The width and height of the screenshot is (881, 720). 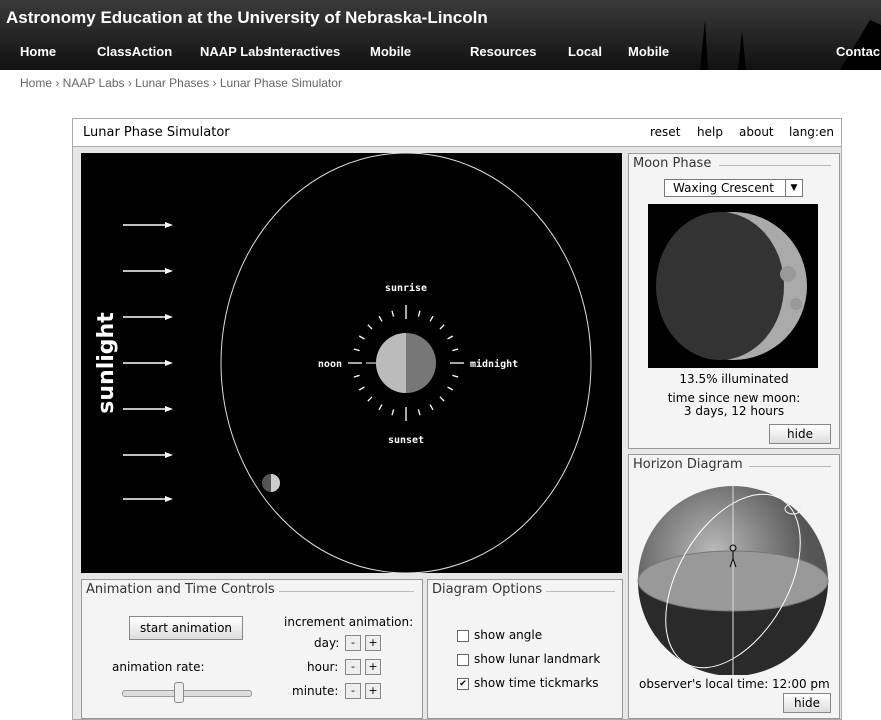 I want to click on illuminated: 13.5% illuminated, so click(x=734, y=379).